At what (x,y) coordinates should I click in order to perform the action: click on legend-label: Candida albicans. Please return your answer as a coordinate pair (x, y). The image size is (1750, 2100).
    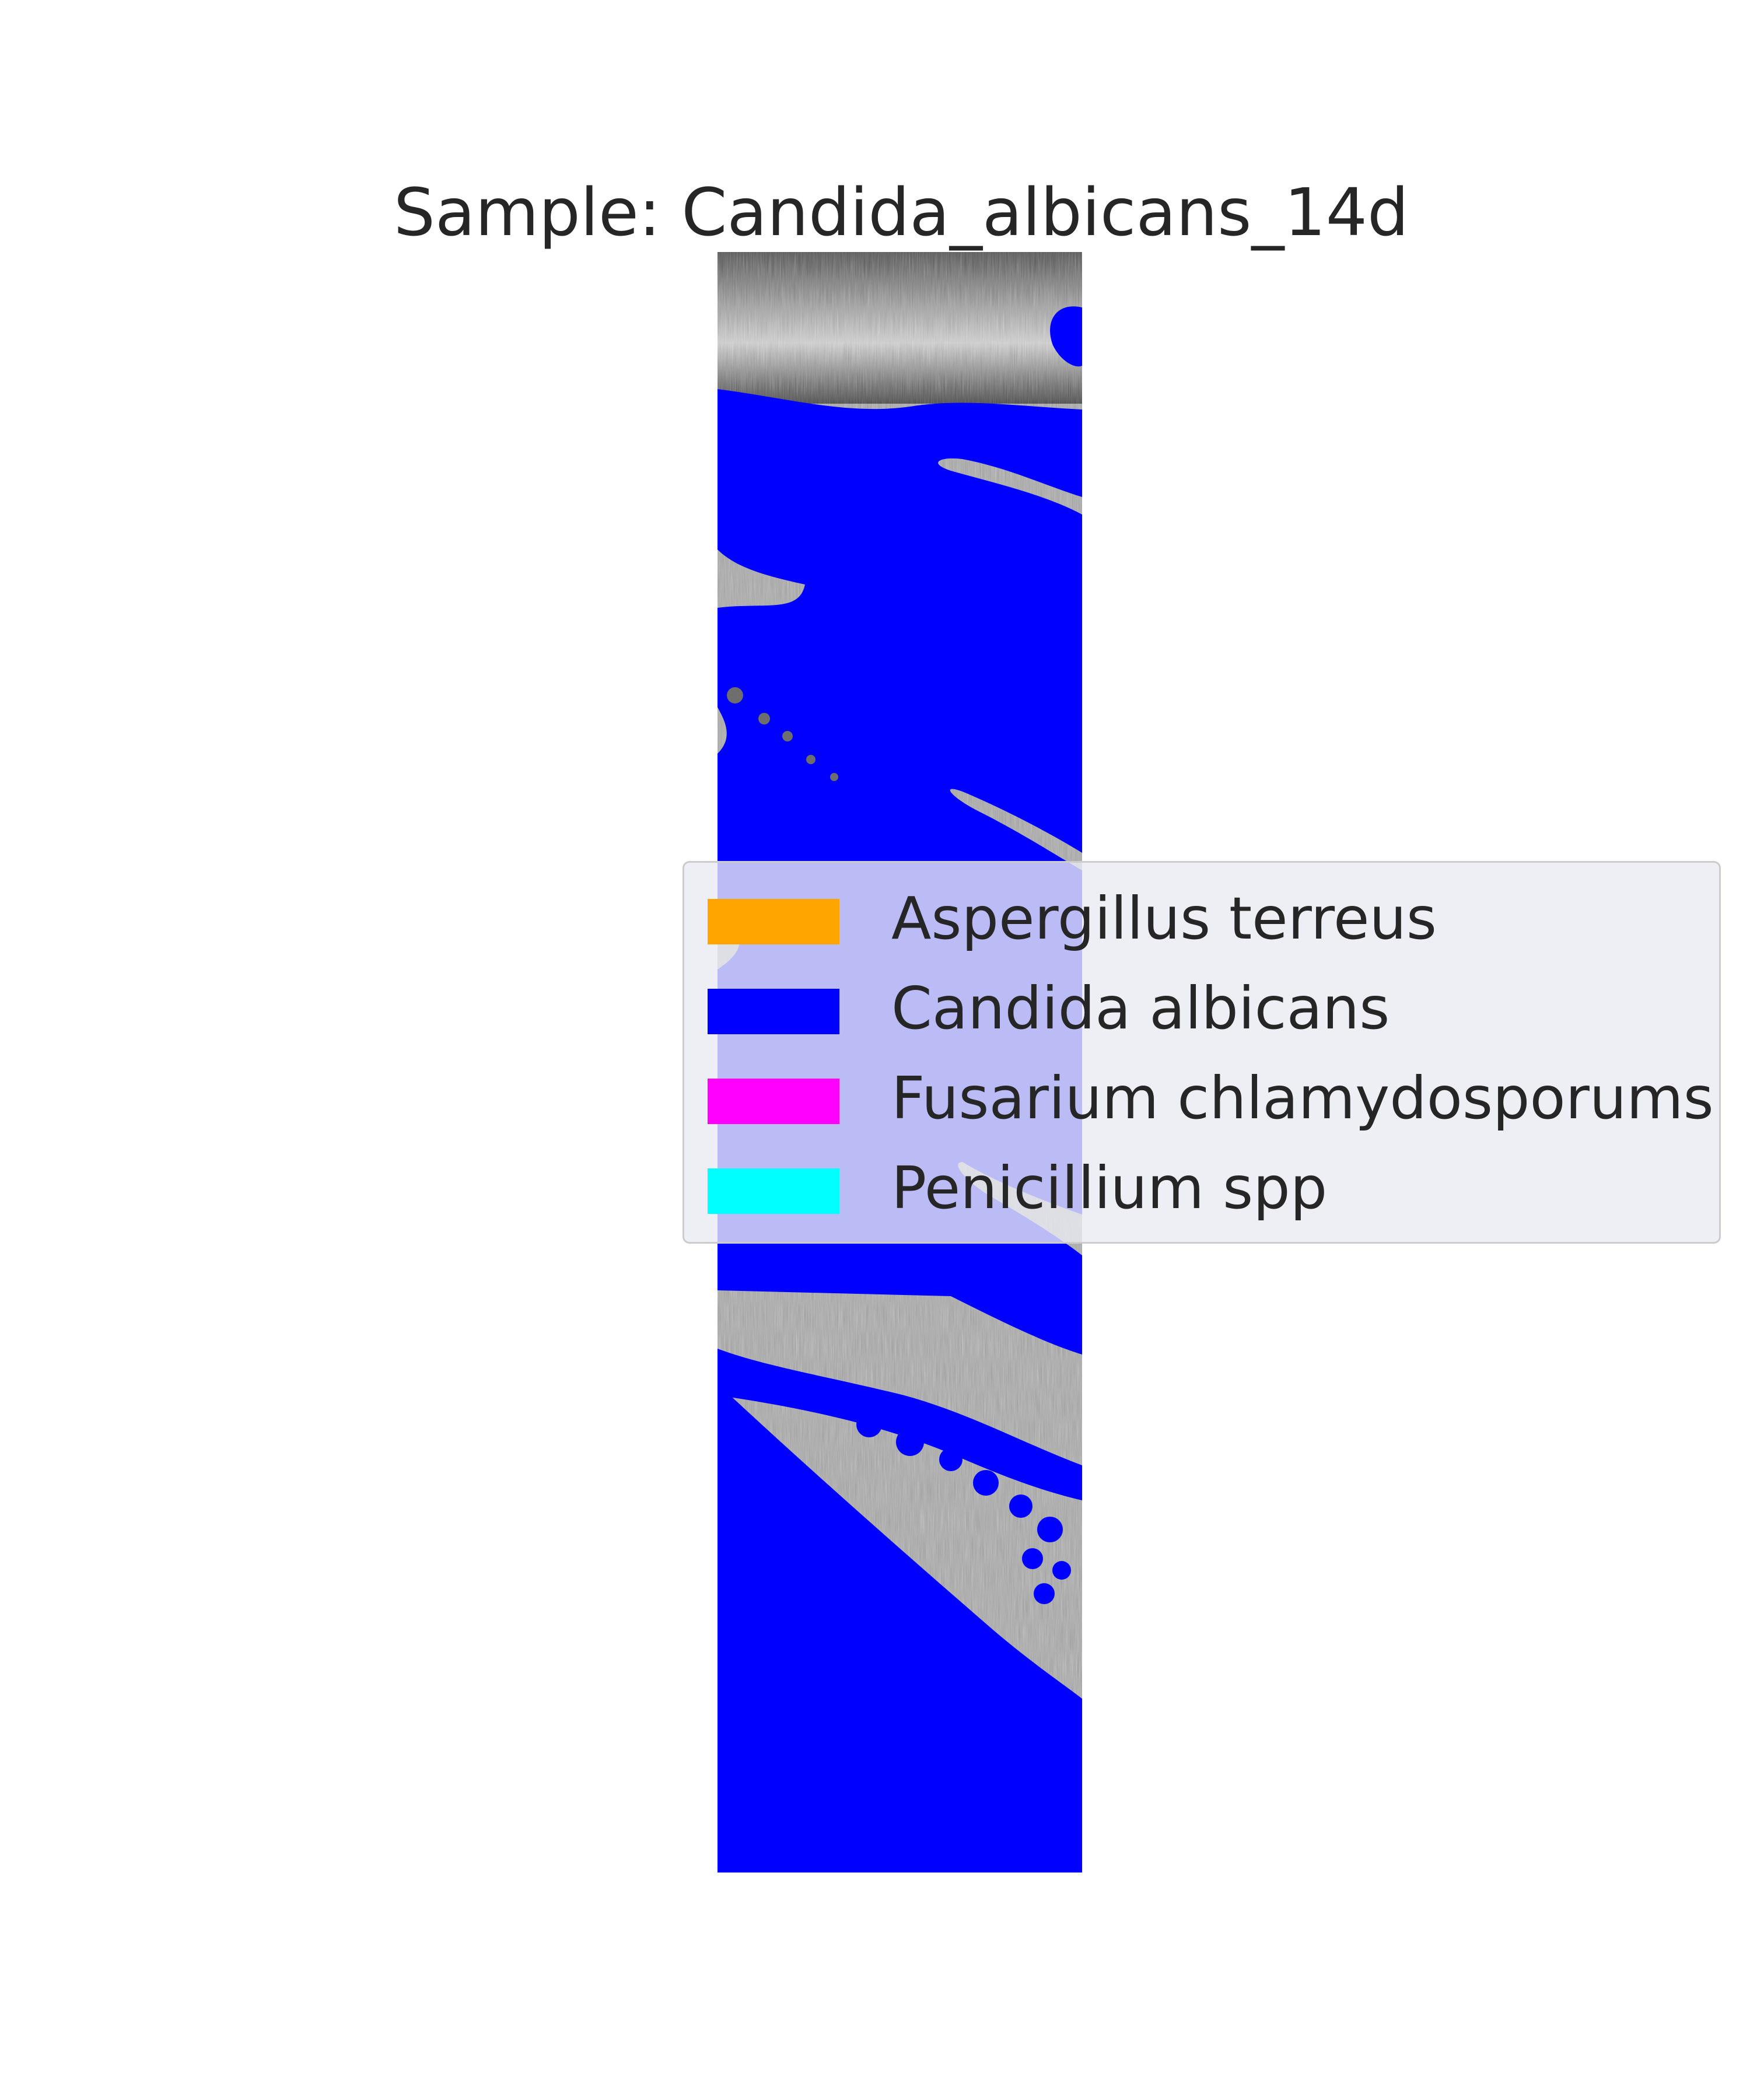
    Looking at the image, I should click on (1140, 1008).